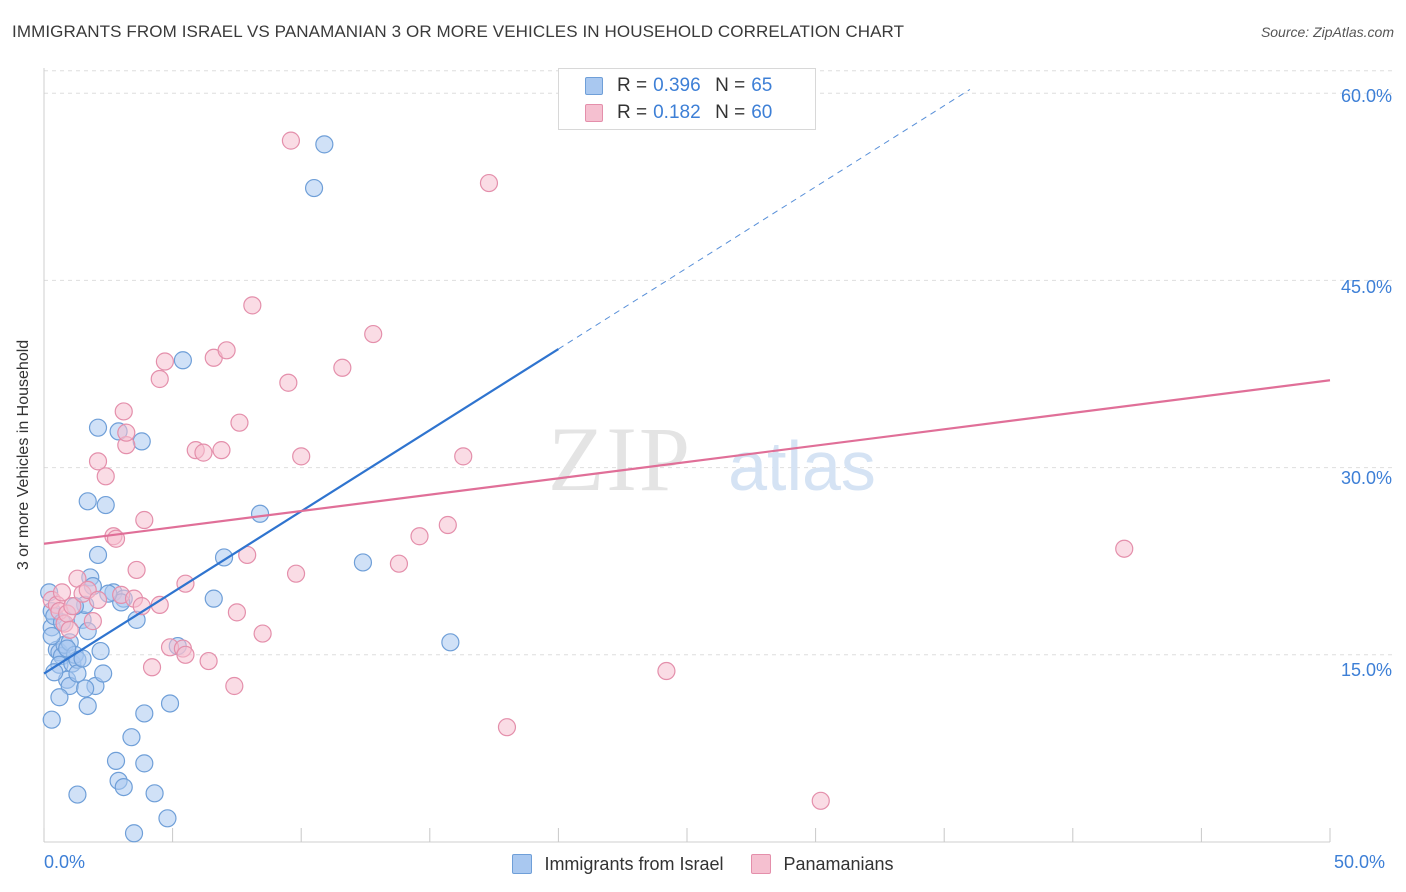 This screenshot has height=892, width=1406. Describe the element at coordinates (730, 85) in the screenshot. I see `legend-n-label: N =` at that location.